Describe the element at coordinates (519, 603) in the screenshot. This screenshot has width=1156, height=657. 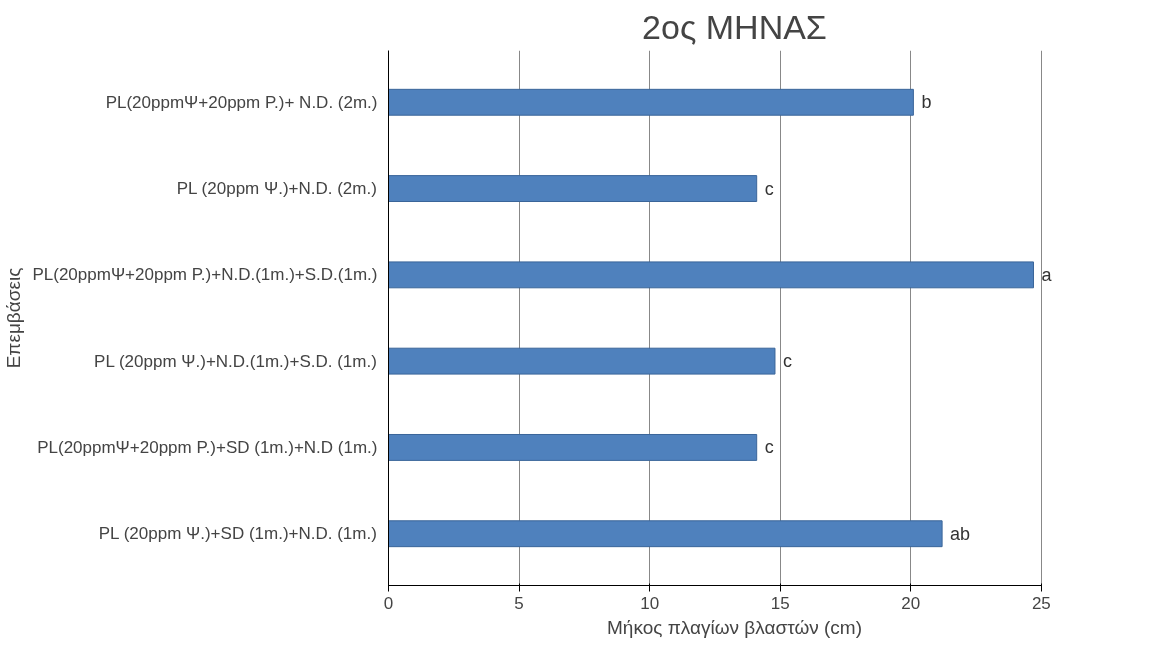
I see `x-tick-label: 5` at that location.